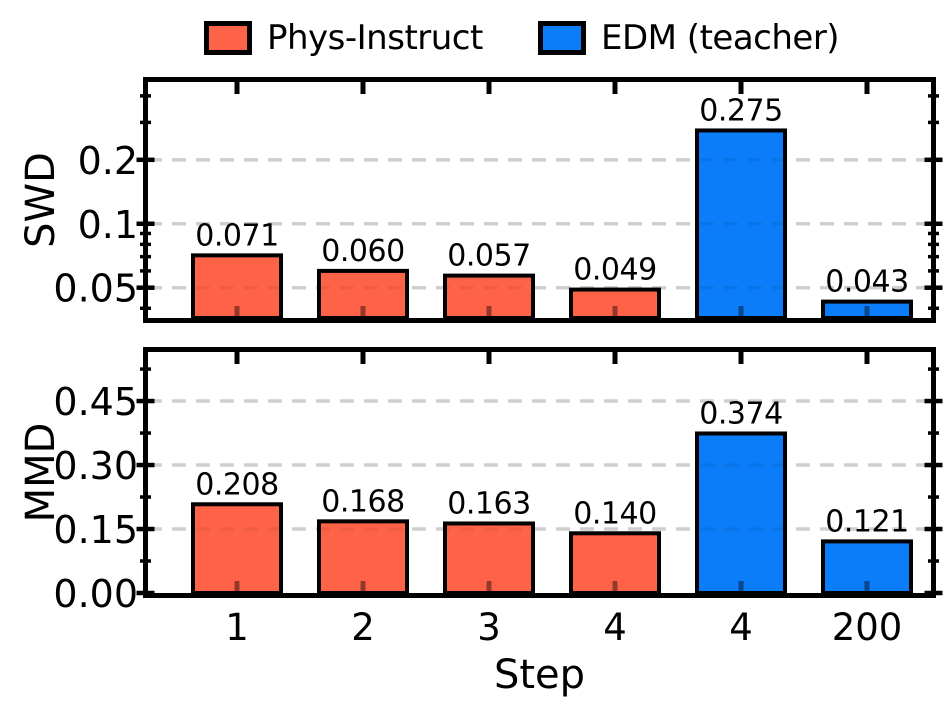 The height and width of the screenshot is (703, 945). Describe the element at coordinates (95, 594) in the screenshot. I see `y-tick-label: 0.00` at that location.